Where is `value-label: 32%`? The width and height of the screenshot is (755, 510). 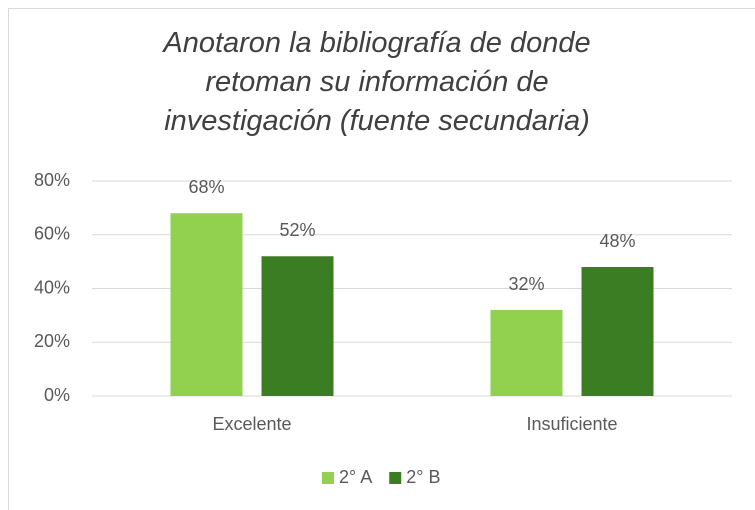
value-label: 32% is located at coordinates (526, 284).